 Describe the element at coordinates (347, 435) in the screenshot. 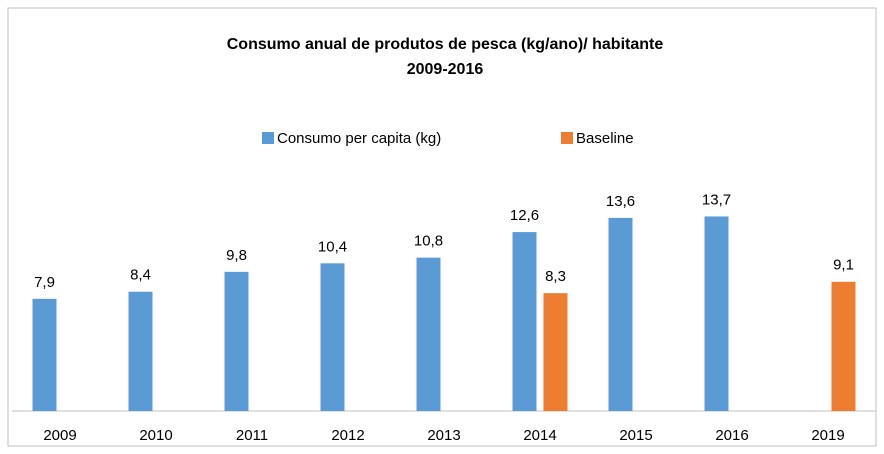

I see `x-tick-label: 2012` at that location.